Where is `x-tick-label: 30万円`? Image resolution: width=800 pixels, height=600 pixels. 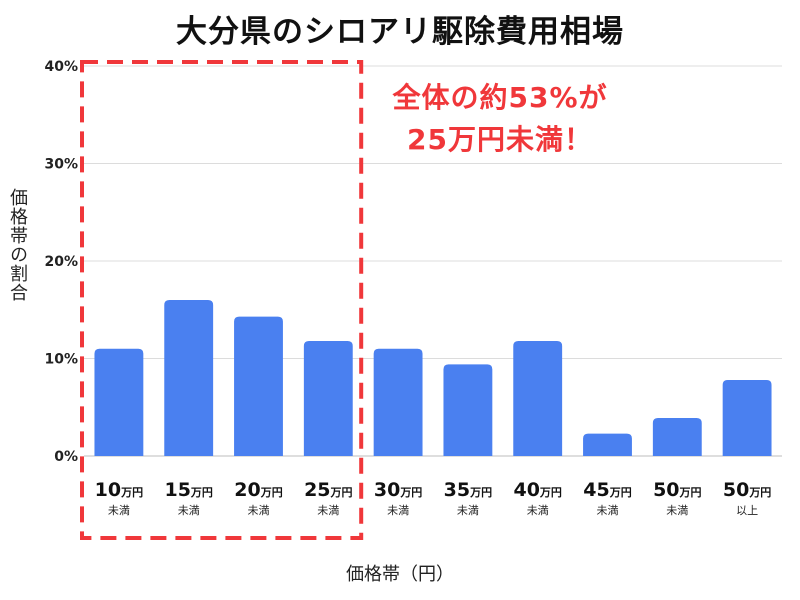 x-tick-label: 30万円 is located at coordinates (398, 490).